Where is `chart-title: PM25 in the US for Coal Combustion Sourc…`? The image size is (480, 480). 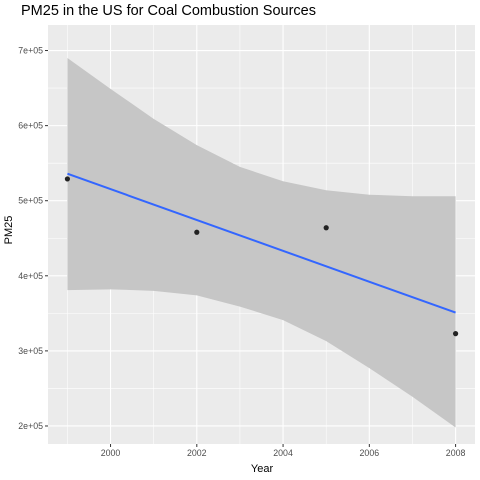 chart-title: PM25 in the US for Coal Combustion Sourc… is located at coordinates (168, 11).